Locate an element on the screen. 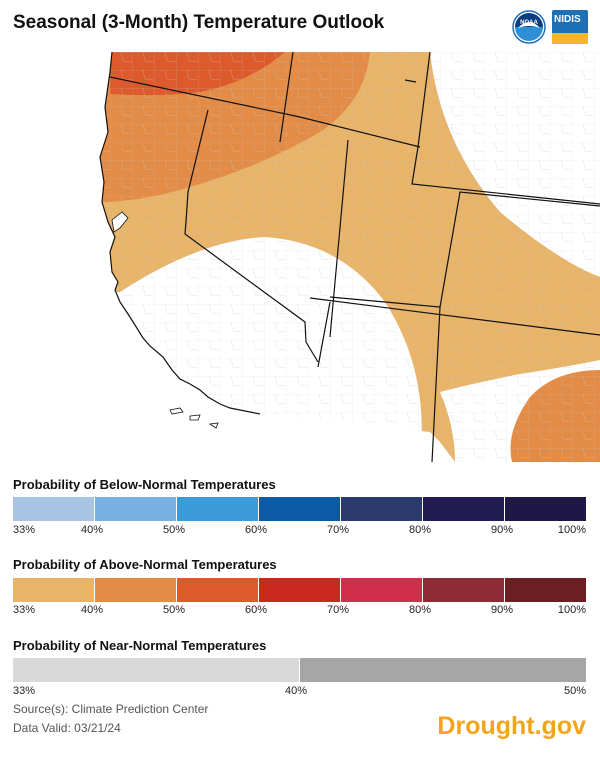 The height and width of the screenshot is (761, 600). below-normal-legend-title: Probability of Below-Normal Temperatures is located at coordinates (144, 484).